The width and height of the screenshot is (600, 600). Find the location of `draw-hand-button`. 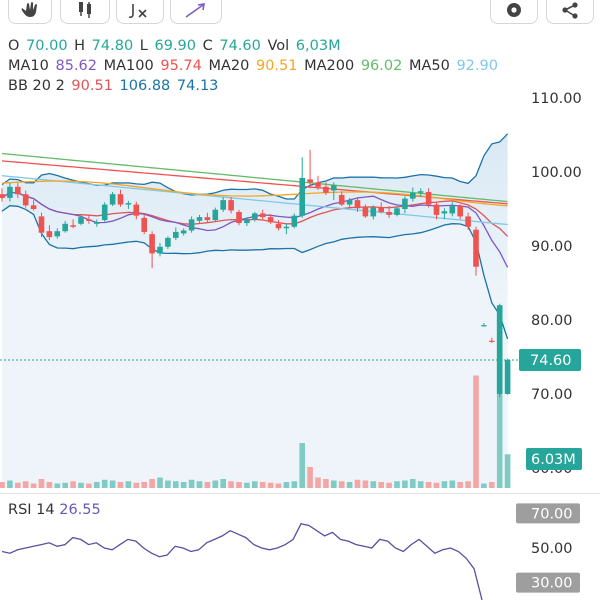

draw-hand-button is located at coordinates (30, 12).